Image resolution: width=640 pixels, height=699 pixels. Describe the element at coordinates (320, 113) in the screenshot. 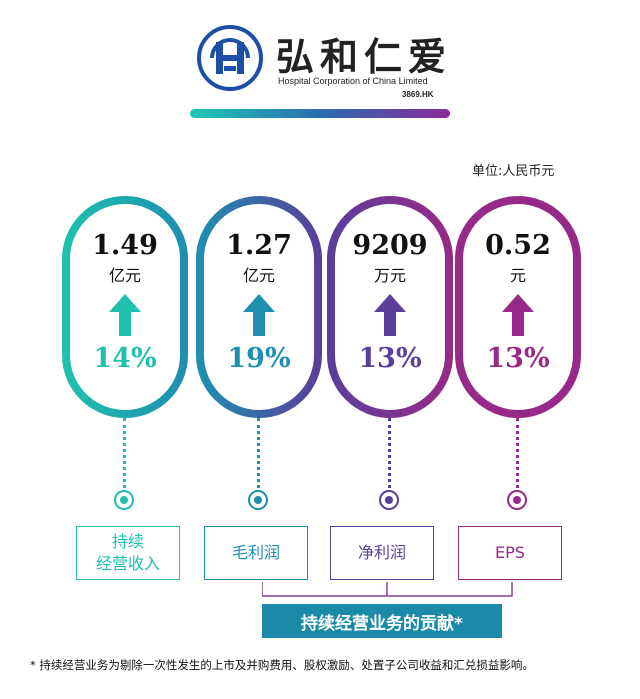

I see `header-gradient-bar` at that location.